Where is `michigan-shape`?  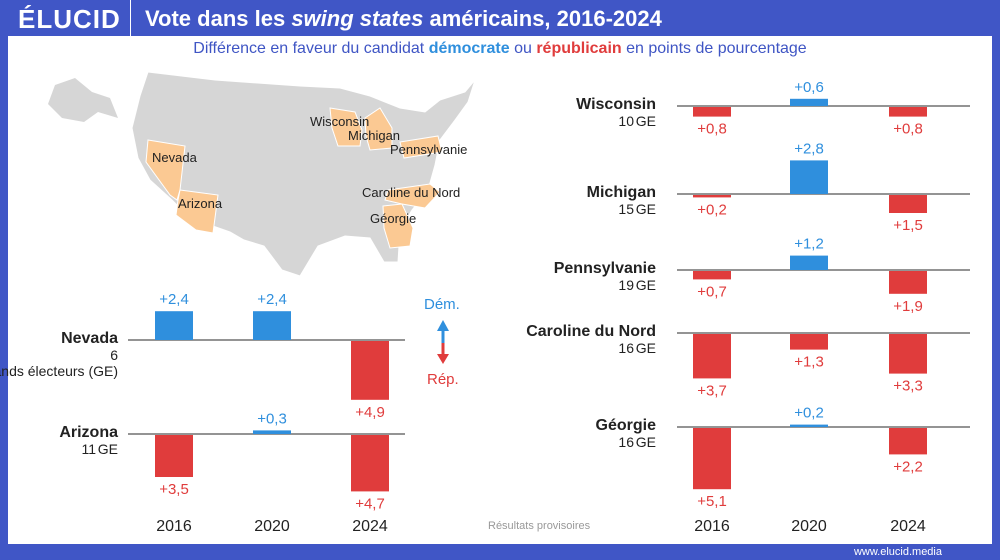 michigan-shape is located at coordinates (378, 129).